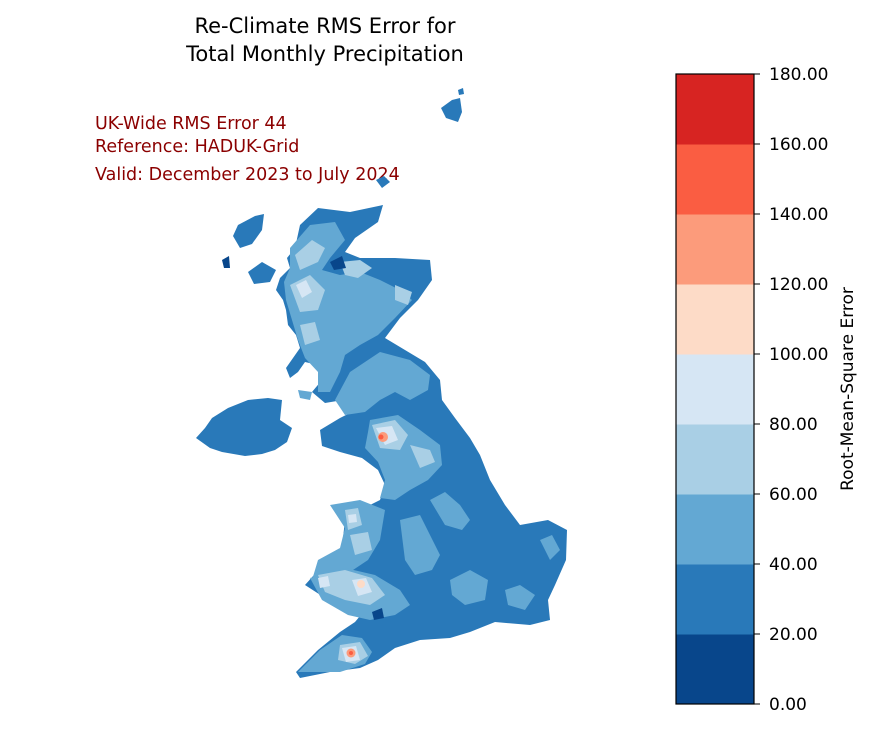  What do you see at coordinates (798, 215) in the screenshot?
I see `colorbar-tick-label: 140.00` at bounding box center [798, 215].